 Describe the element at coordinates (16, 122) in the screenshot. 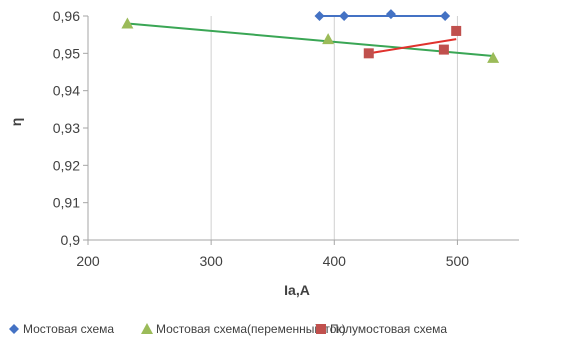

I see `y-axis-title: η` at that location.